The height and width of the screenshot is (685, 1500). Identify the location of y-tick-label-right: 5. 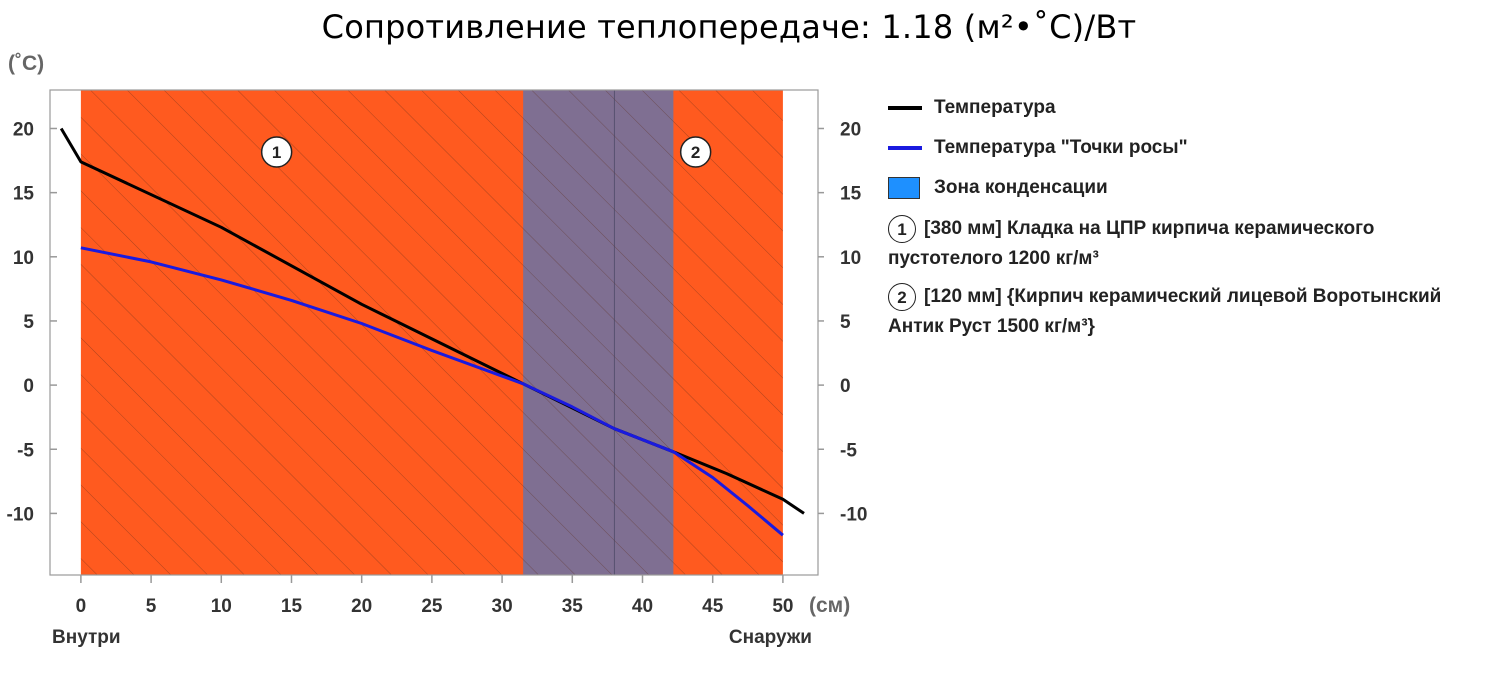
(845, 322).